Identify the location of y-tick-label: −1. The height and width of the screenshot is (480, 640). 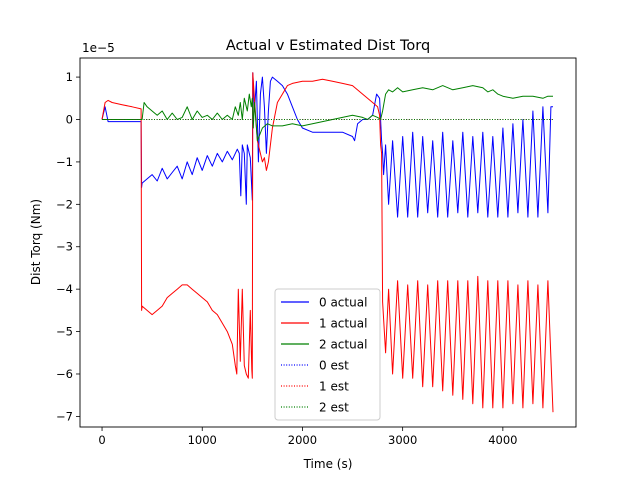
(64, 162).